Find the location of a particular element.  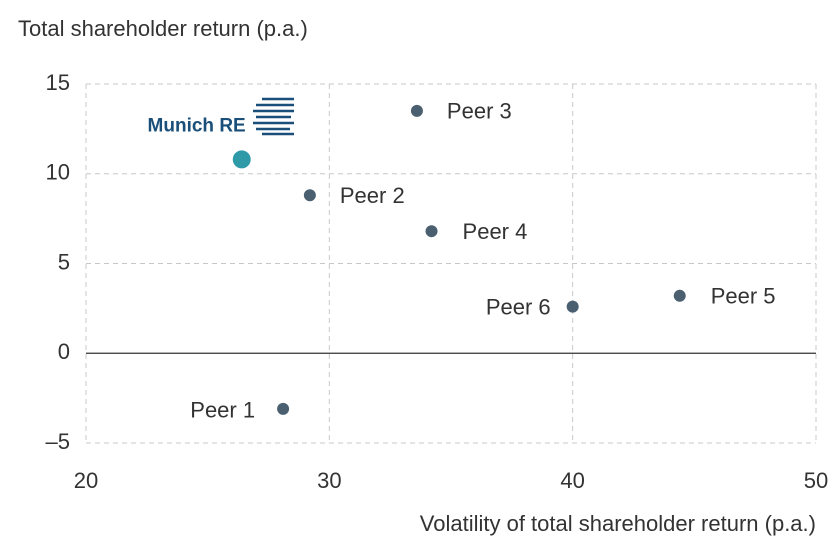

point-label: Peer 5 is located at coordinates (743, 296).